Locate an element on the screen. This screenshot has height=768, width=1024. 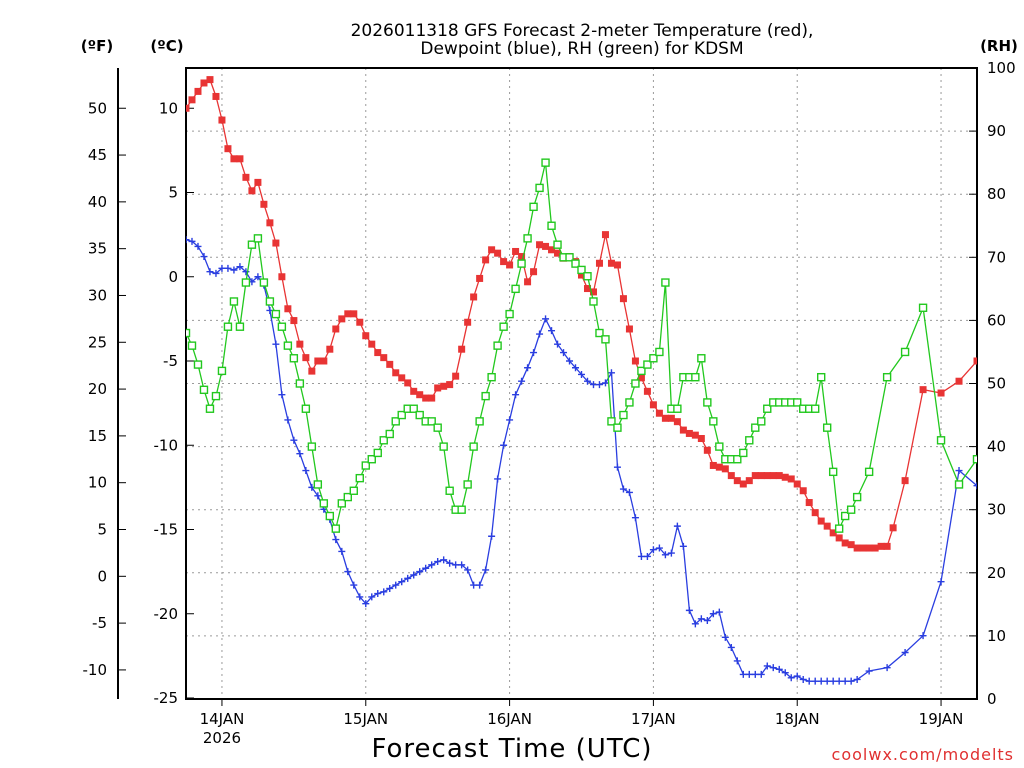
fahrenheit-tick-label: 20 is located at coordinates (97, 389).